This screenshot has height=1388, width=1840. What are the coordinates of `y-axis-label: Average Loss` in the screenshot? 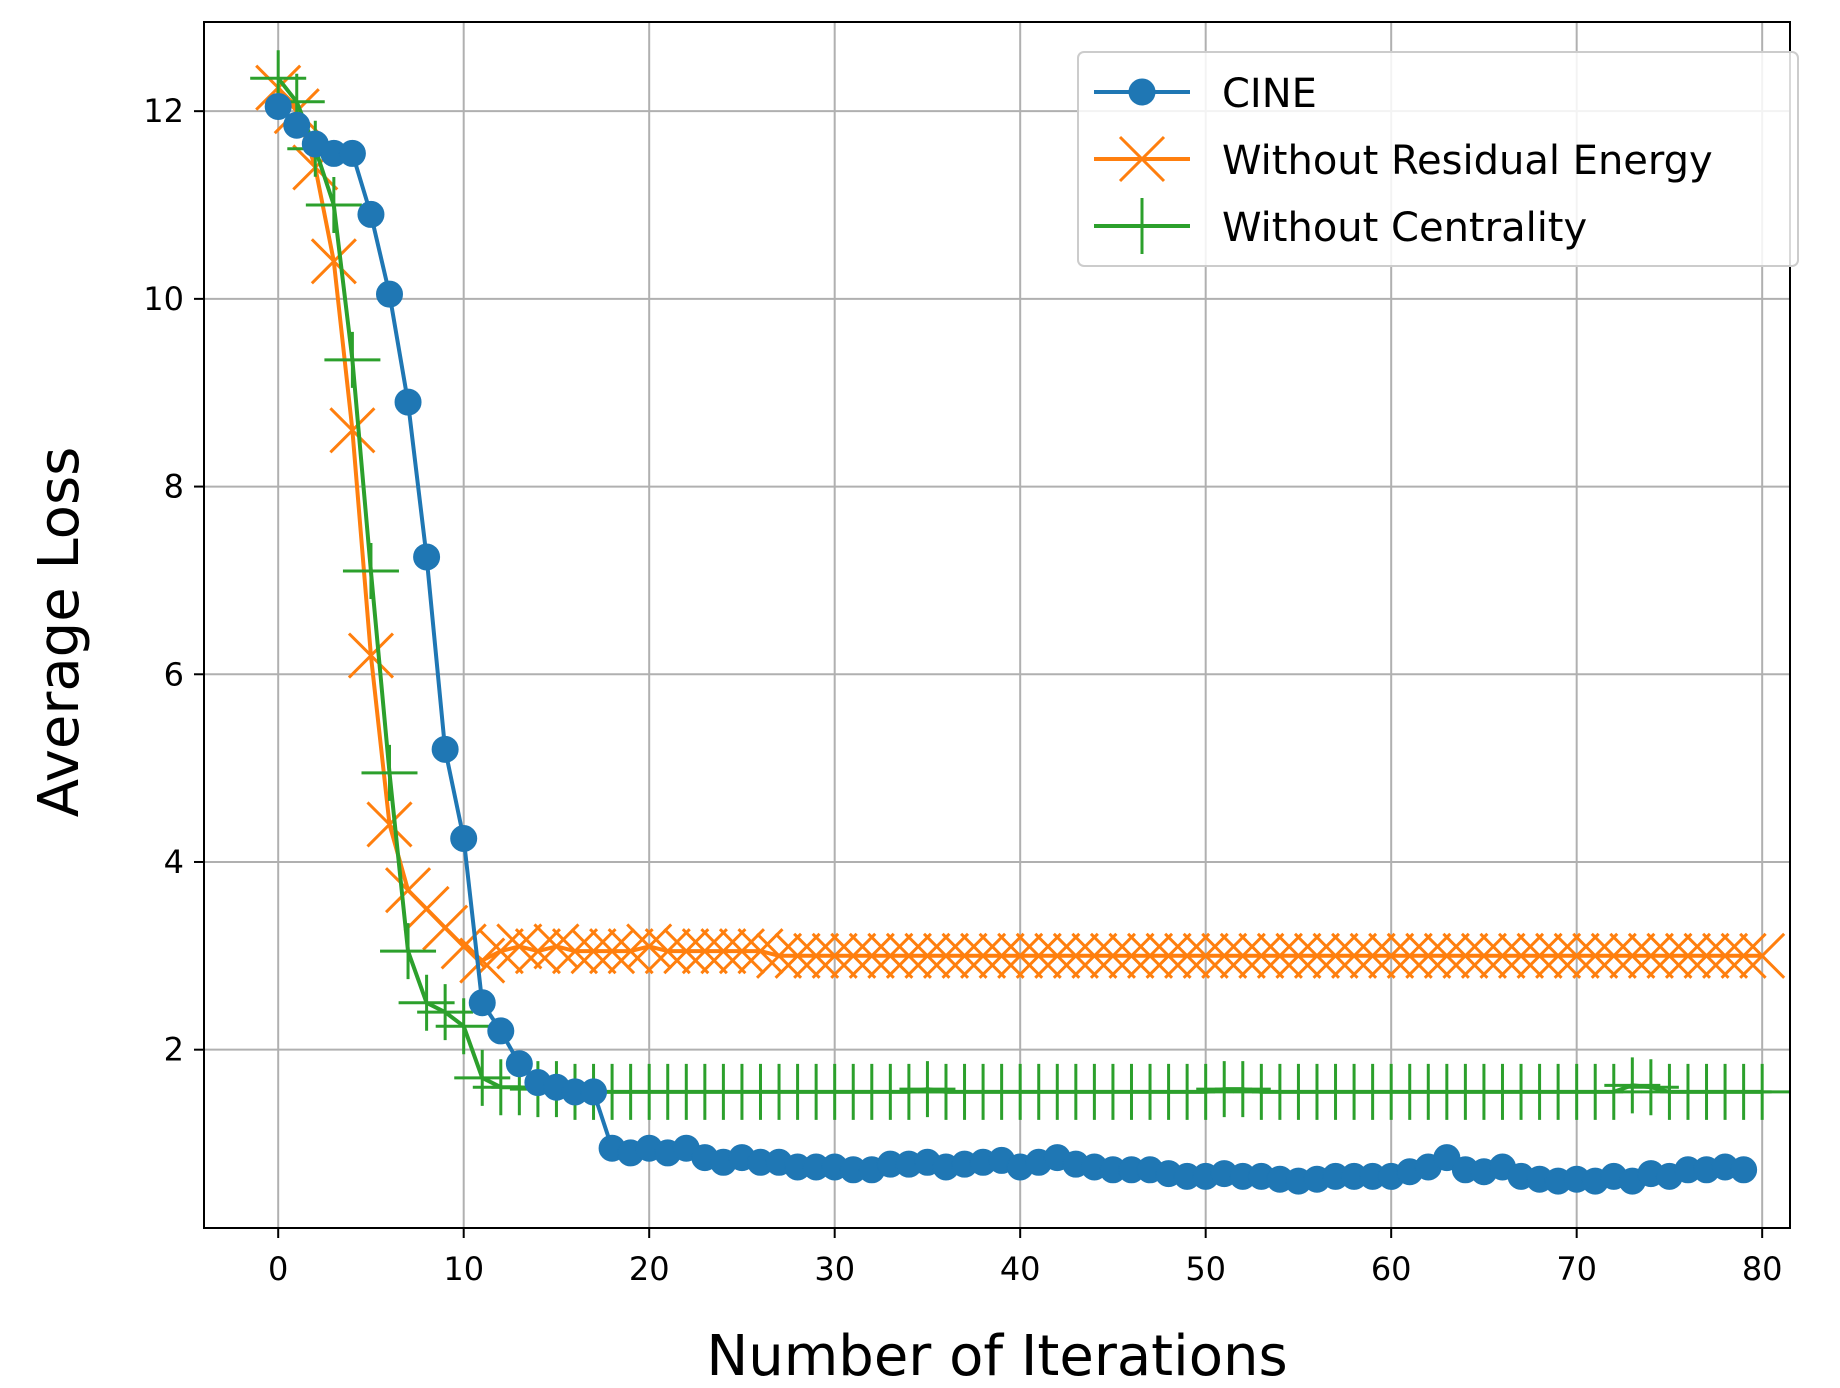 It's located at (59, 632).